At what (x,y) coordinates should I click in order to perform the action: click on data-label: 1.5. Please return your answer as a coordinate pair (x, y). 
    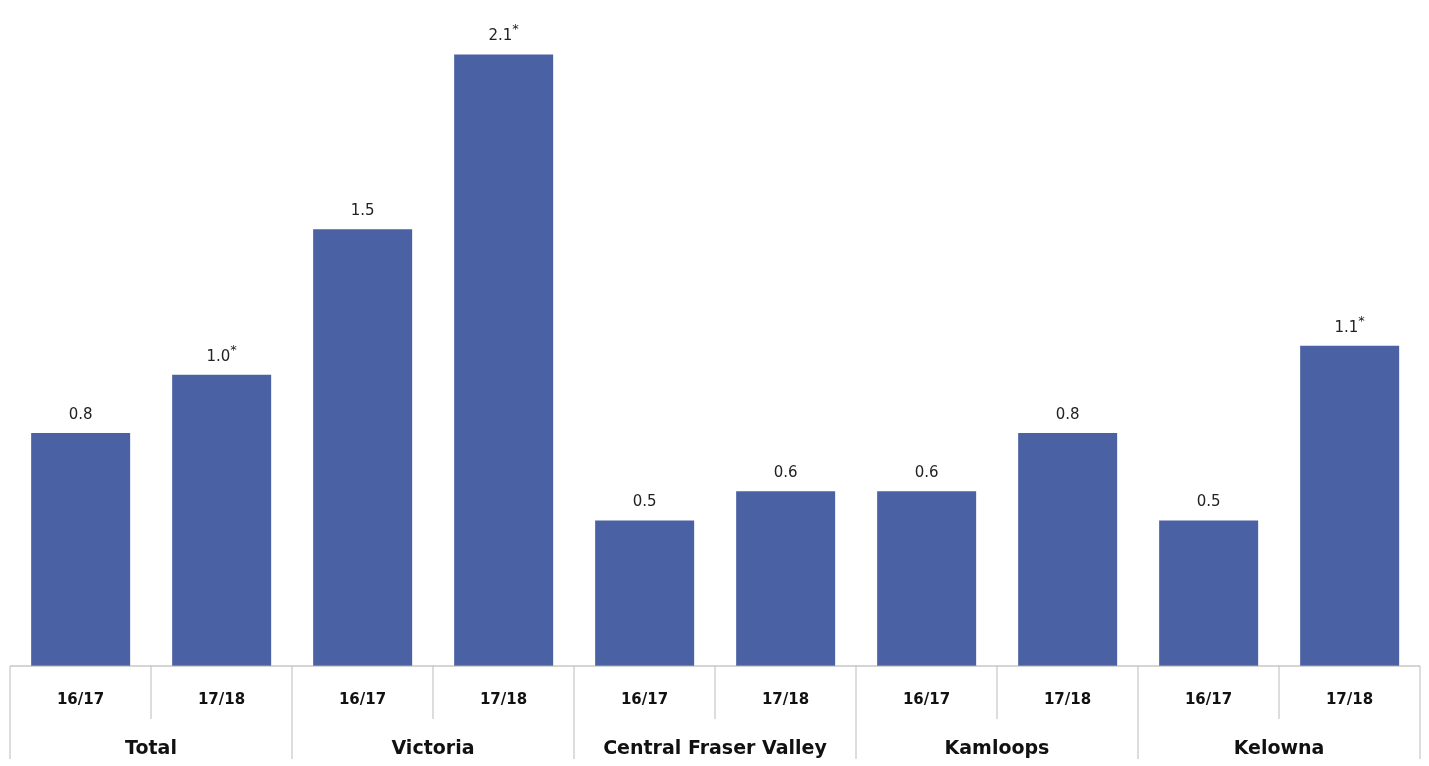
    Looking at the image, I should click on (362, 210).